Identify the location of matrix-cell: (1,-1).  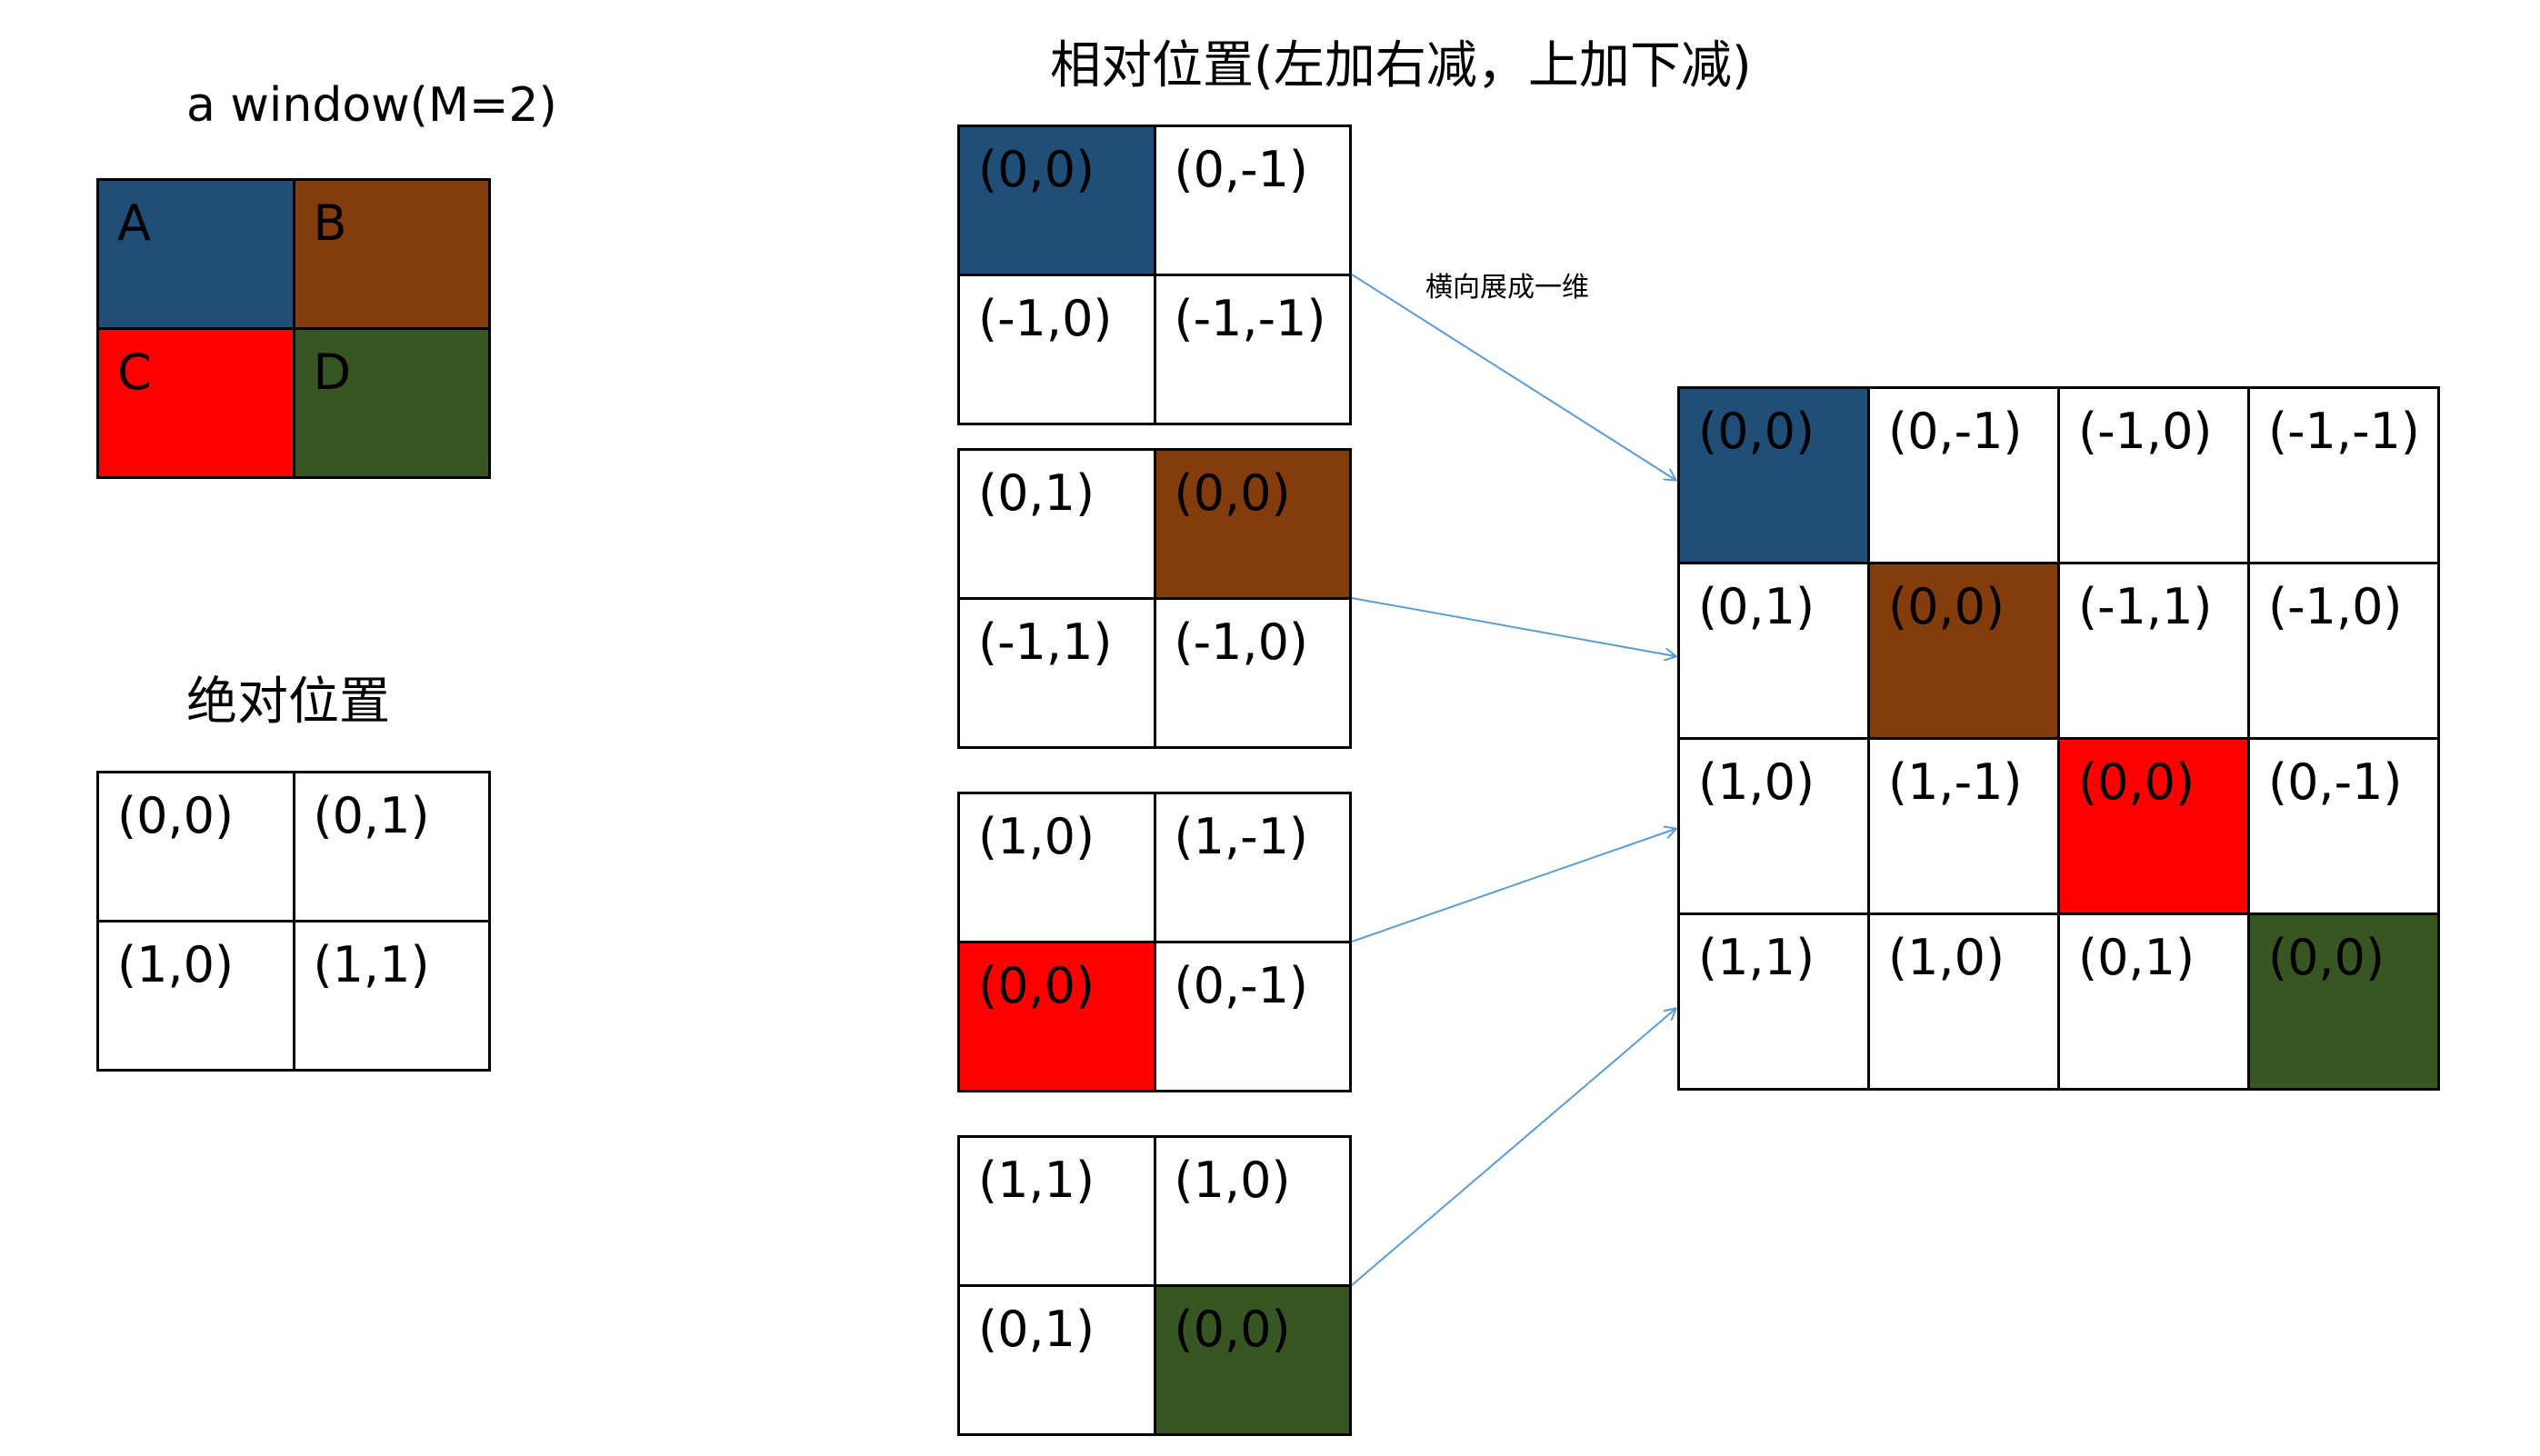
(1964, 826).